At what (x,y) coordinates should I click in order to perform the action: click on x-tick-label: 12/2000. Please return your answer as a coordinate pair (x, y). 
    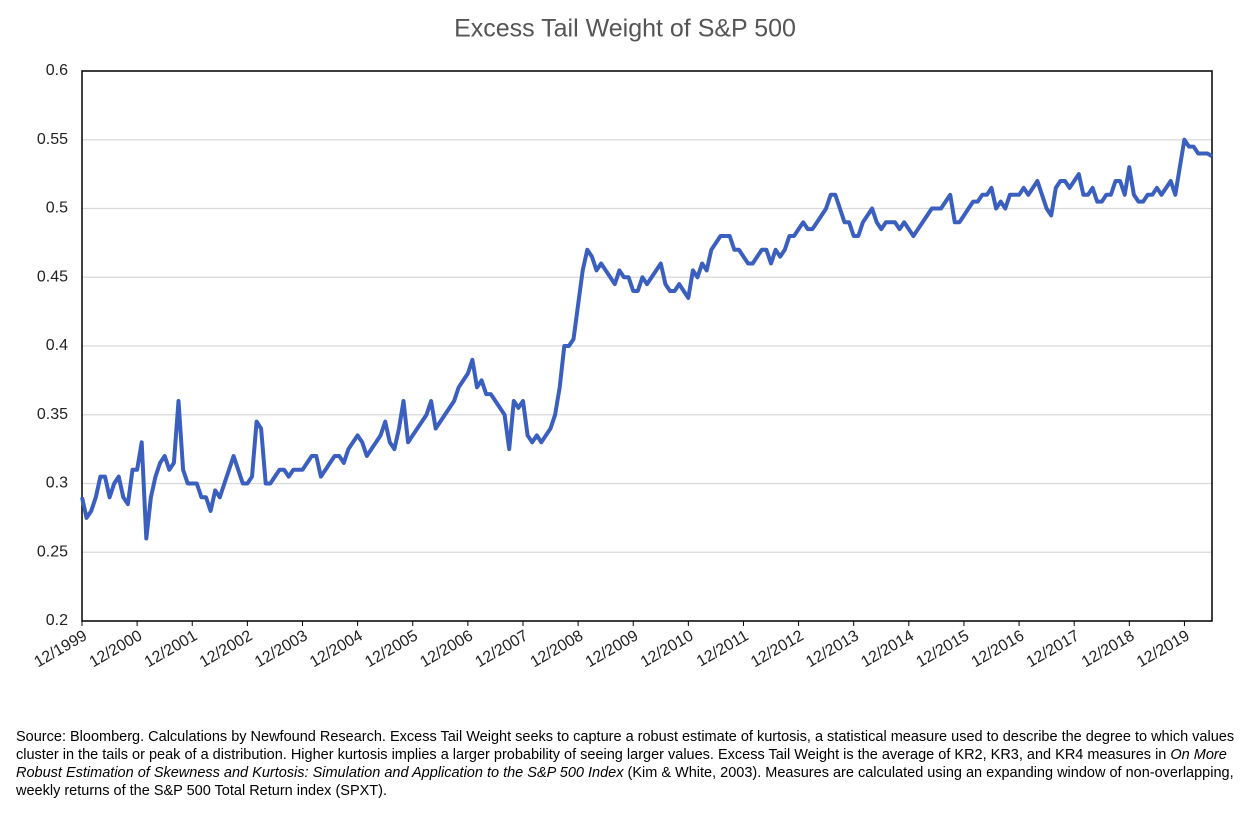
    Looking at the image, I should click on (116, 649).